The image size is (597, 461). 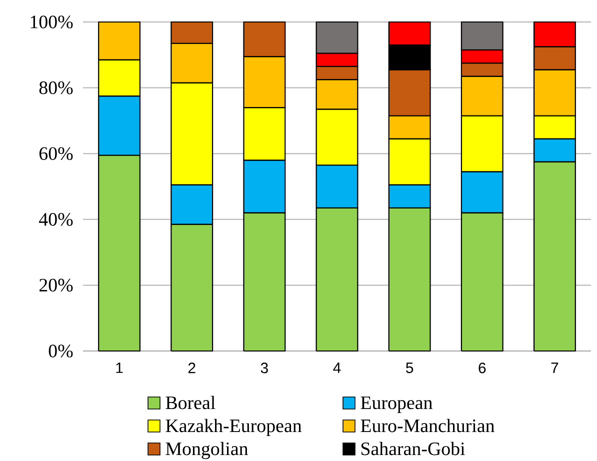 What do you see at coordinates (119, 367) in the screenshot?
I see `x-tick-label: 1` at bounding box center [119, 367].